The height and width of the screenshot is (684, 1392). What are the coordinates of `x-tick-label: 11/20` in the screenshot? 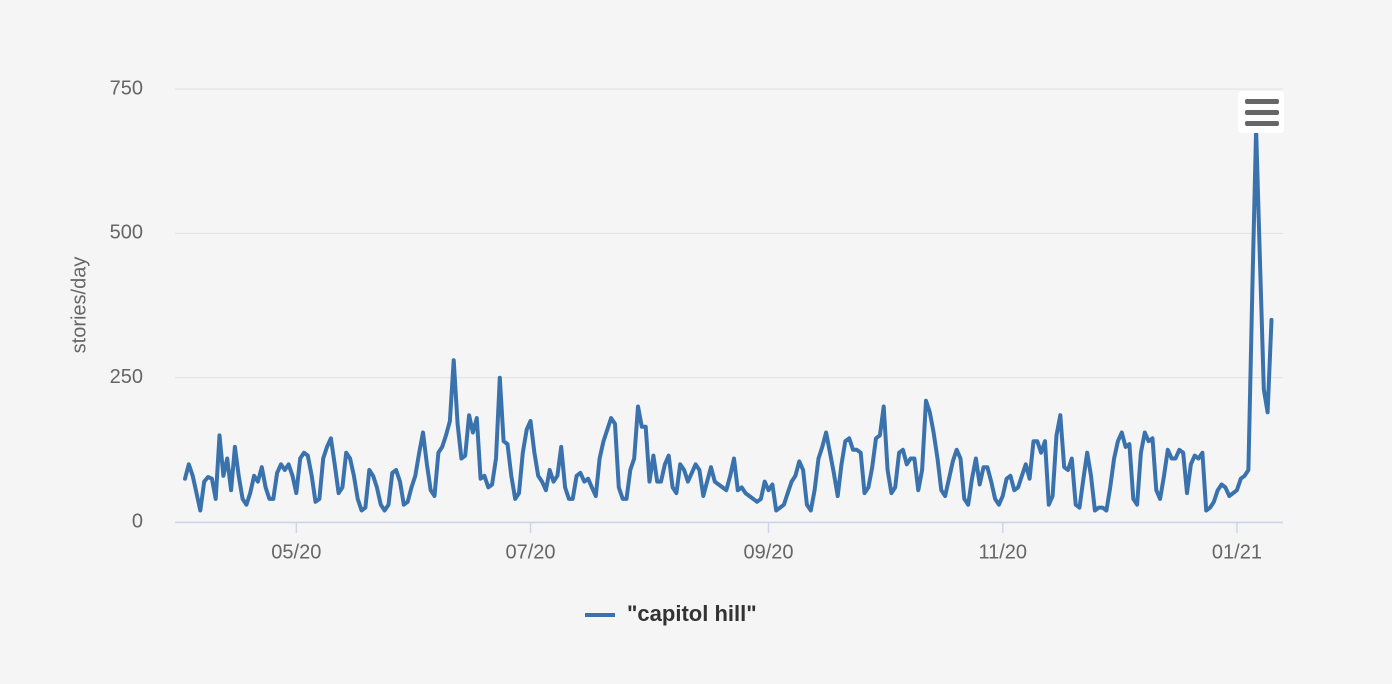 It's located at (1002, 552).